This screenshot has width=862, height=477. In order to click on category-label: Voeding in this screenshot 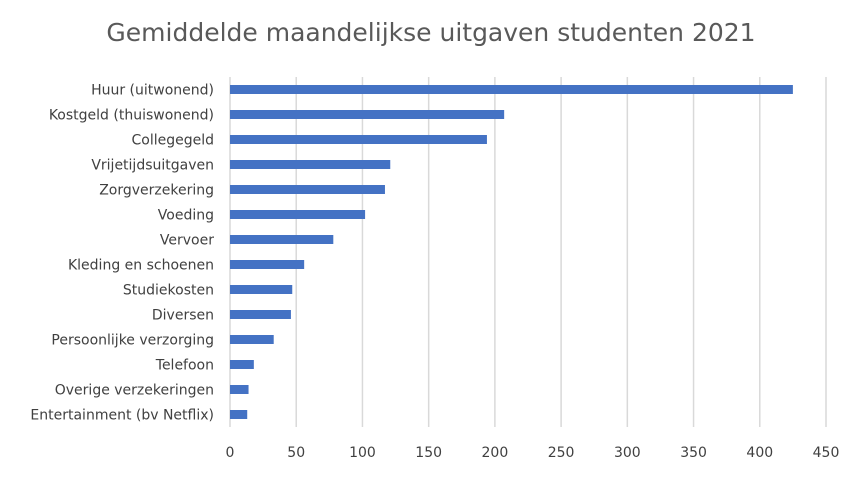, I will do `click(186, 216)`.